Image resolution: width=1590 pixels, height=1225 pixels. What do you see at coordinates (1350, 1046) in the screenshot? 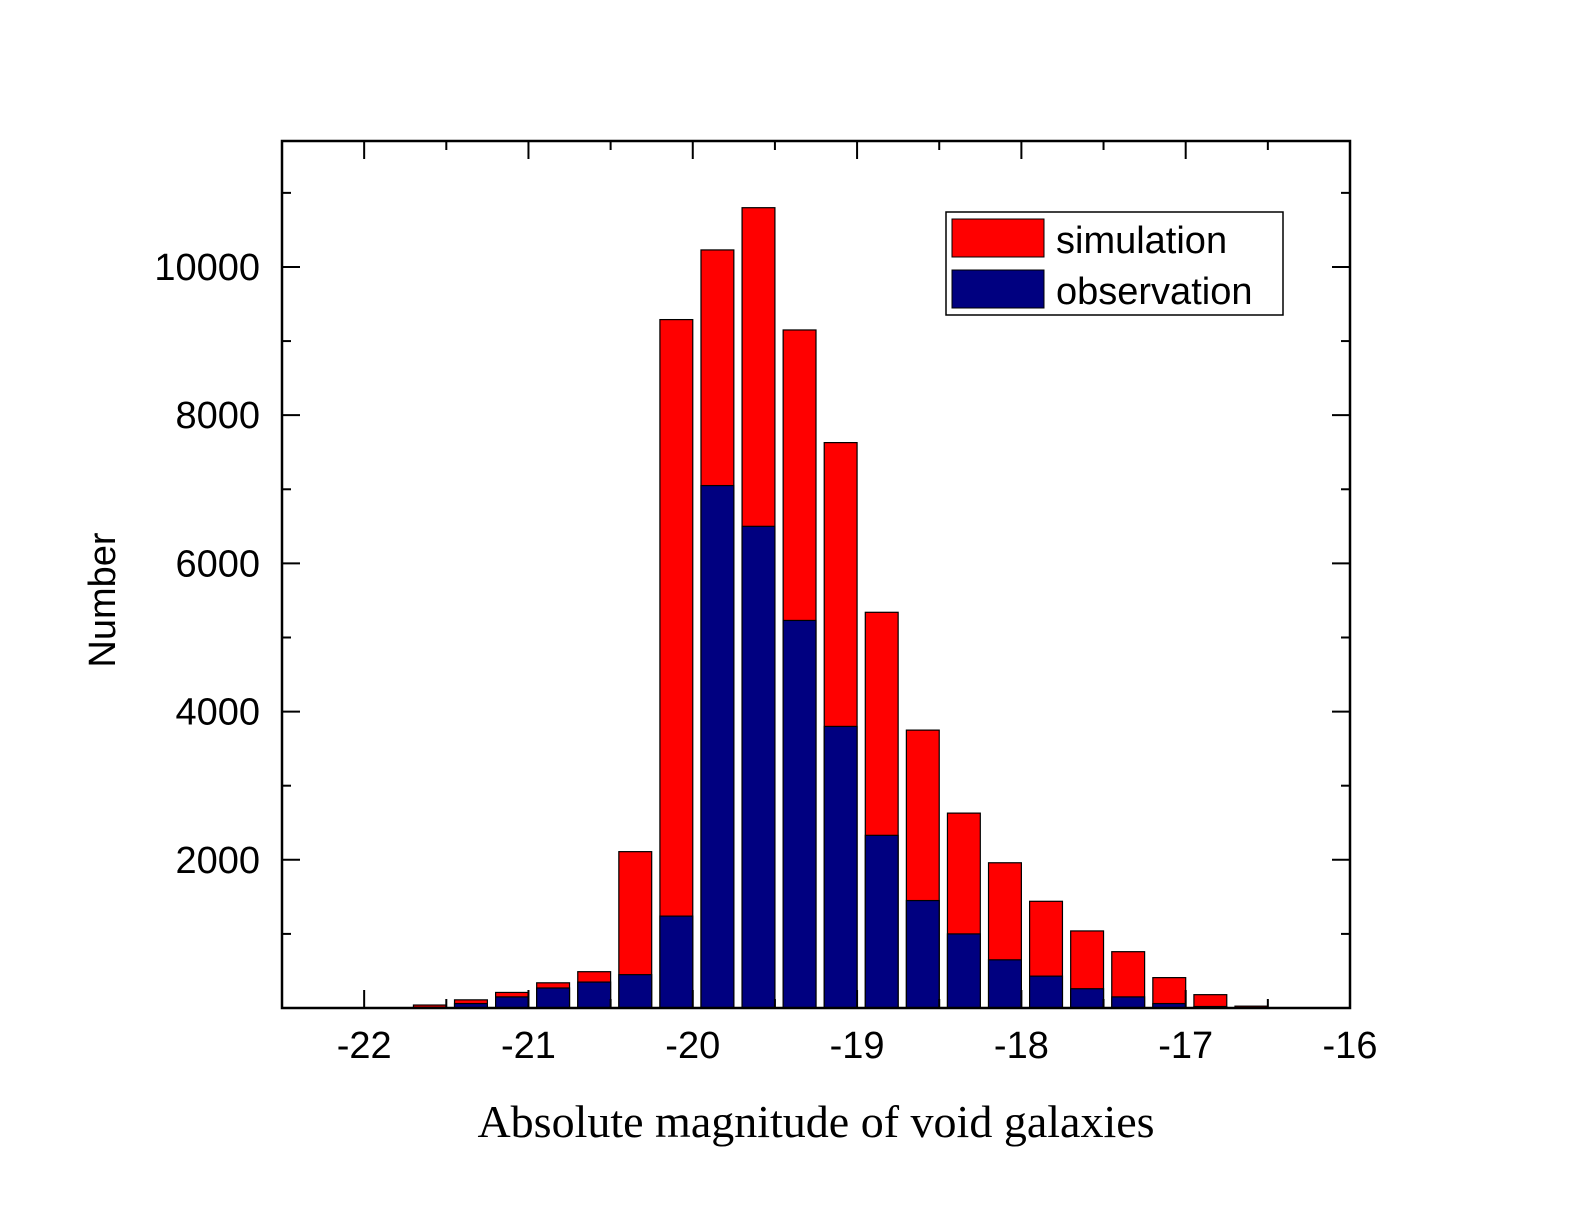
I see `x-tick-label: -16` at bounding box center [1350, 1046].